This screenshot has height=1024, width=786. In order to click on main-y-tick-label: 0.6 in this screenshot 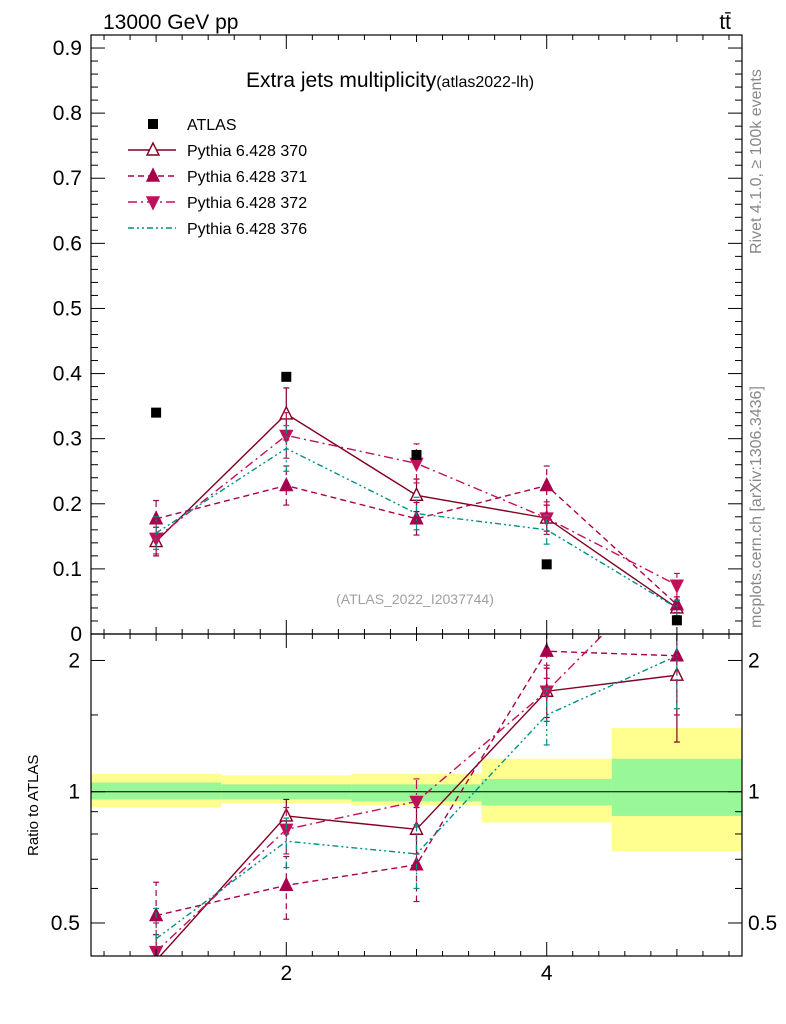, I will do `click(67, 243)`.